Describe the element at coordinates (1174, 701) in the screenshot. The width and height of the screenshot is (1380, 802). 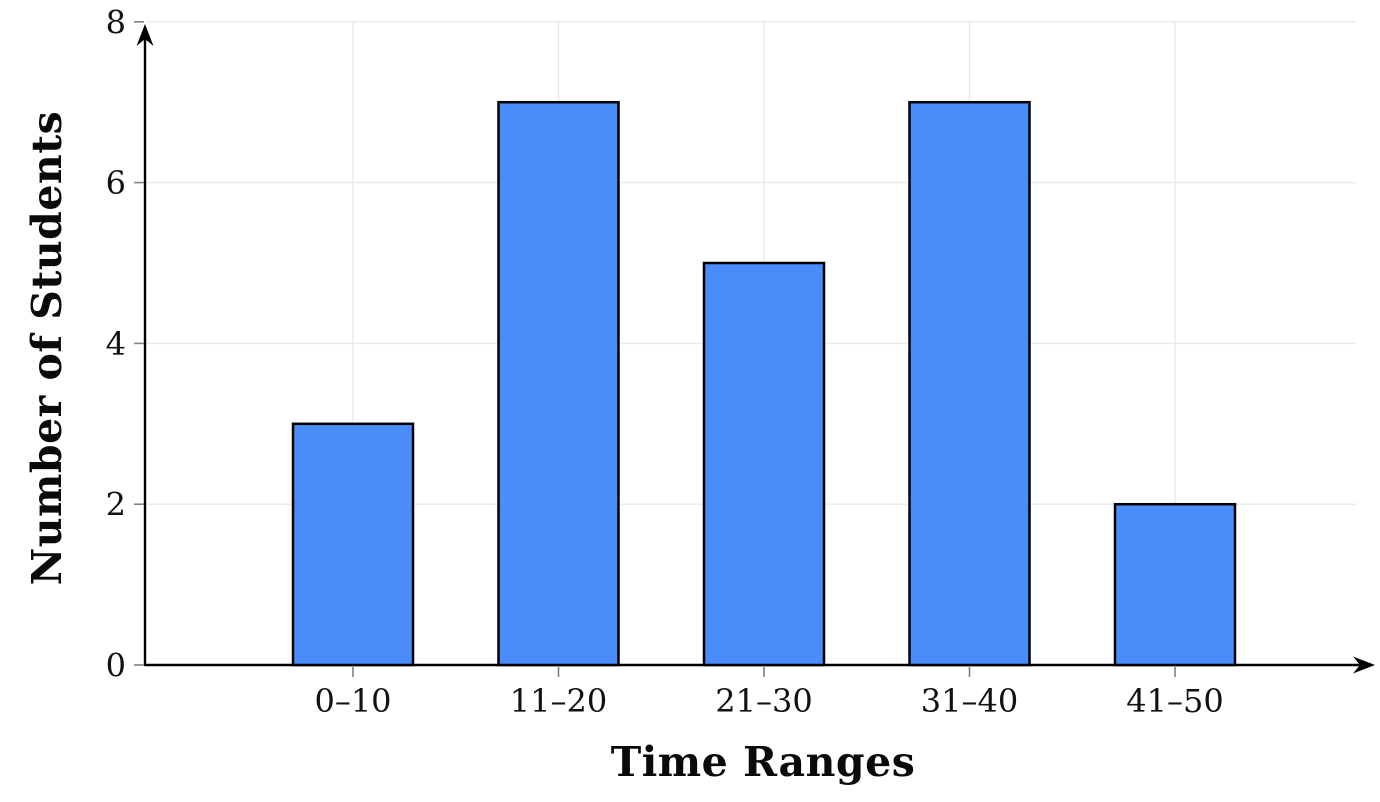
I see `x-tick-label: 41–50` at that location.